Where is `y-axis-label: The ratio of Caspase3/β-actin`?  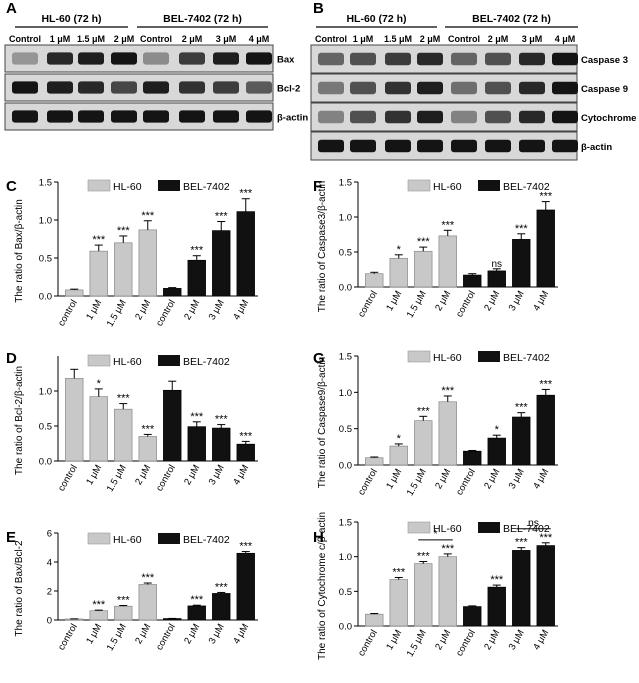
y-axis-label: The ratio of Caspase3/β-actin is located at coordinates (322, 246).